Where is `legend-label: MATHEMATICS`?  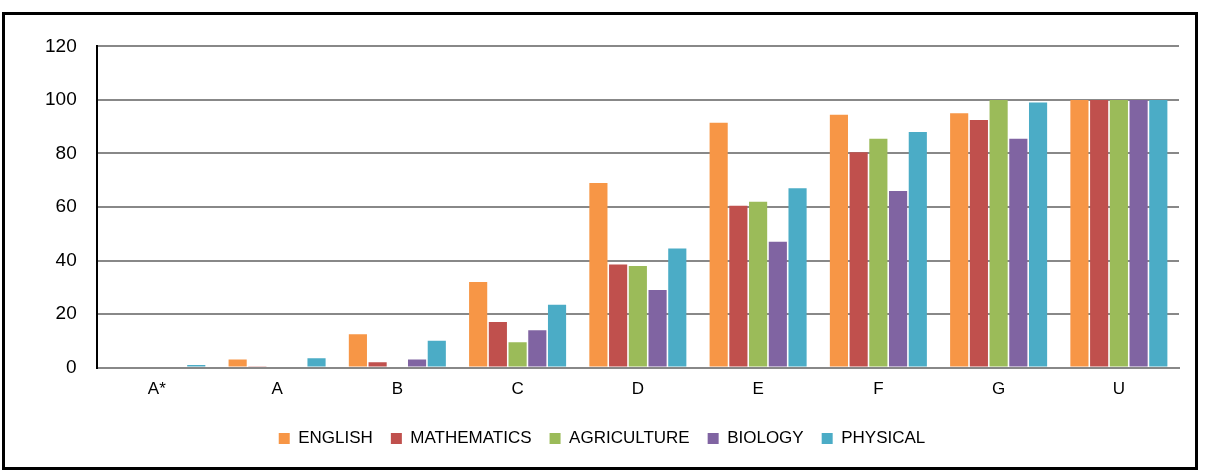
legend-label: MATHEMATICS is located at coordinates (471, 438).